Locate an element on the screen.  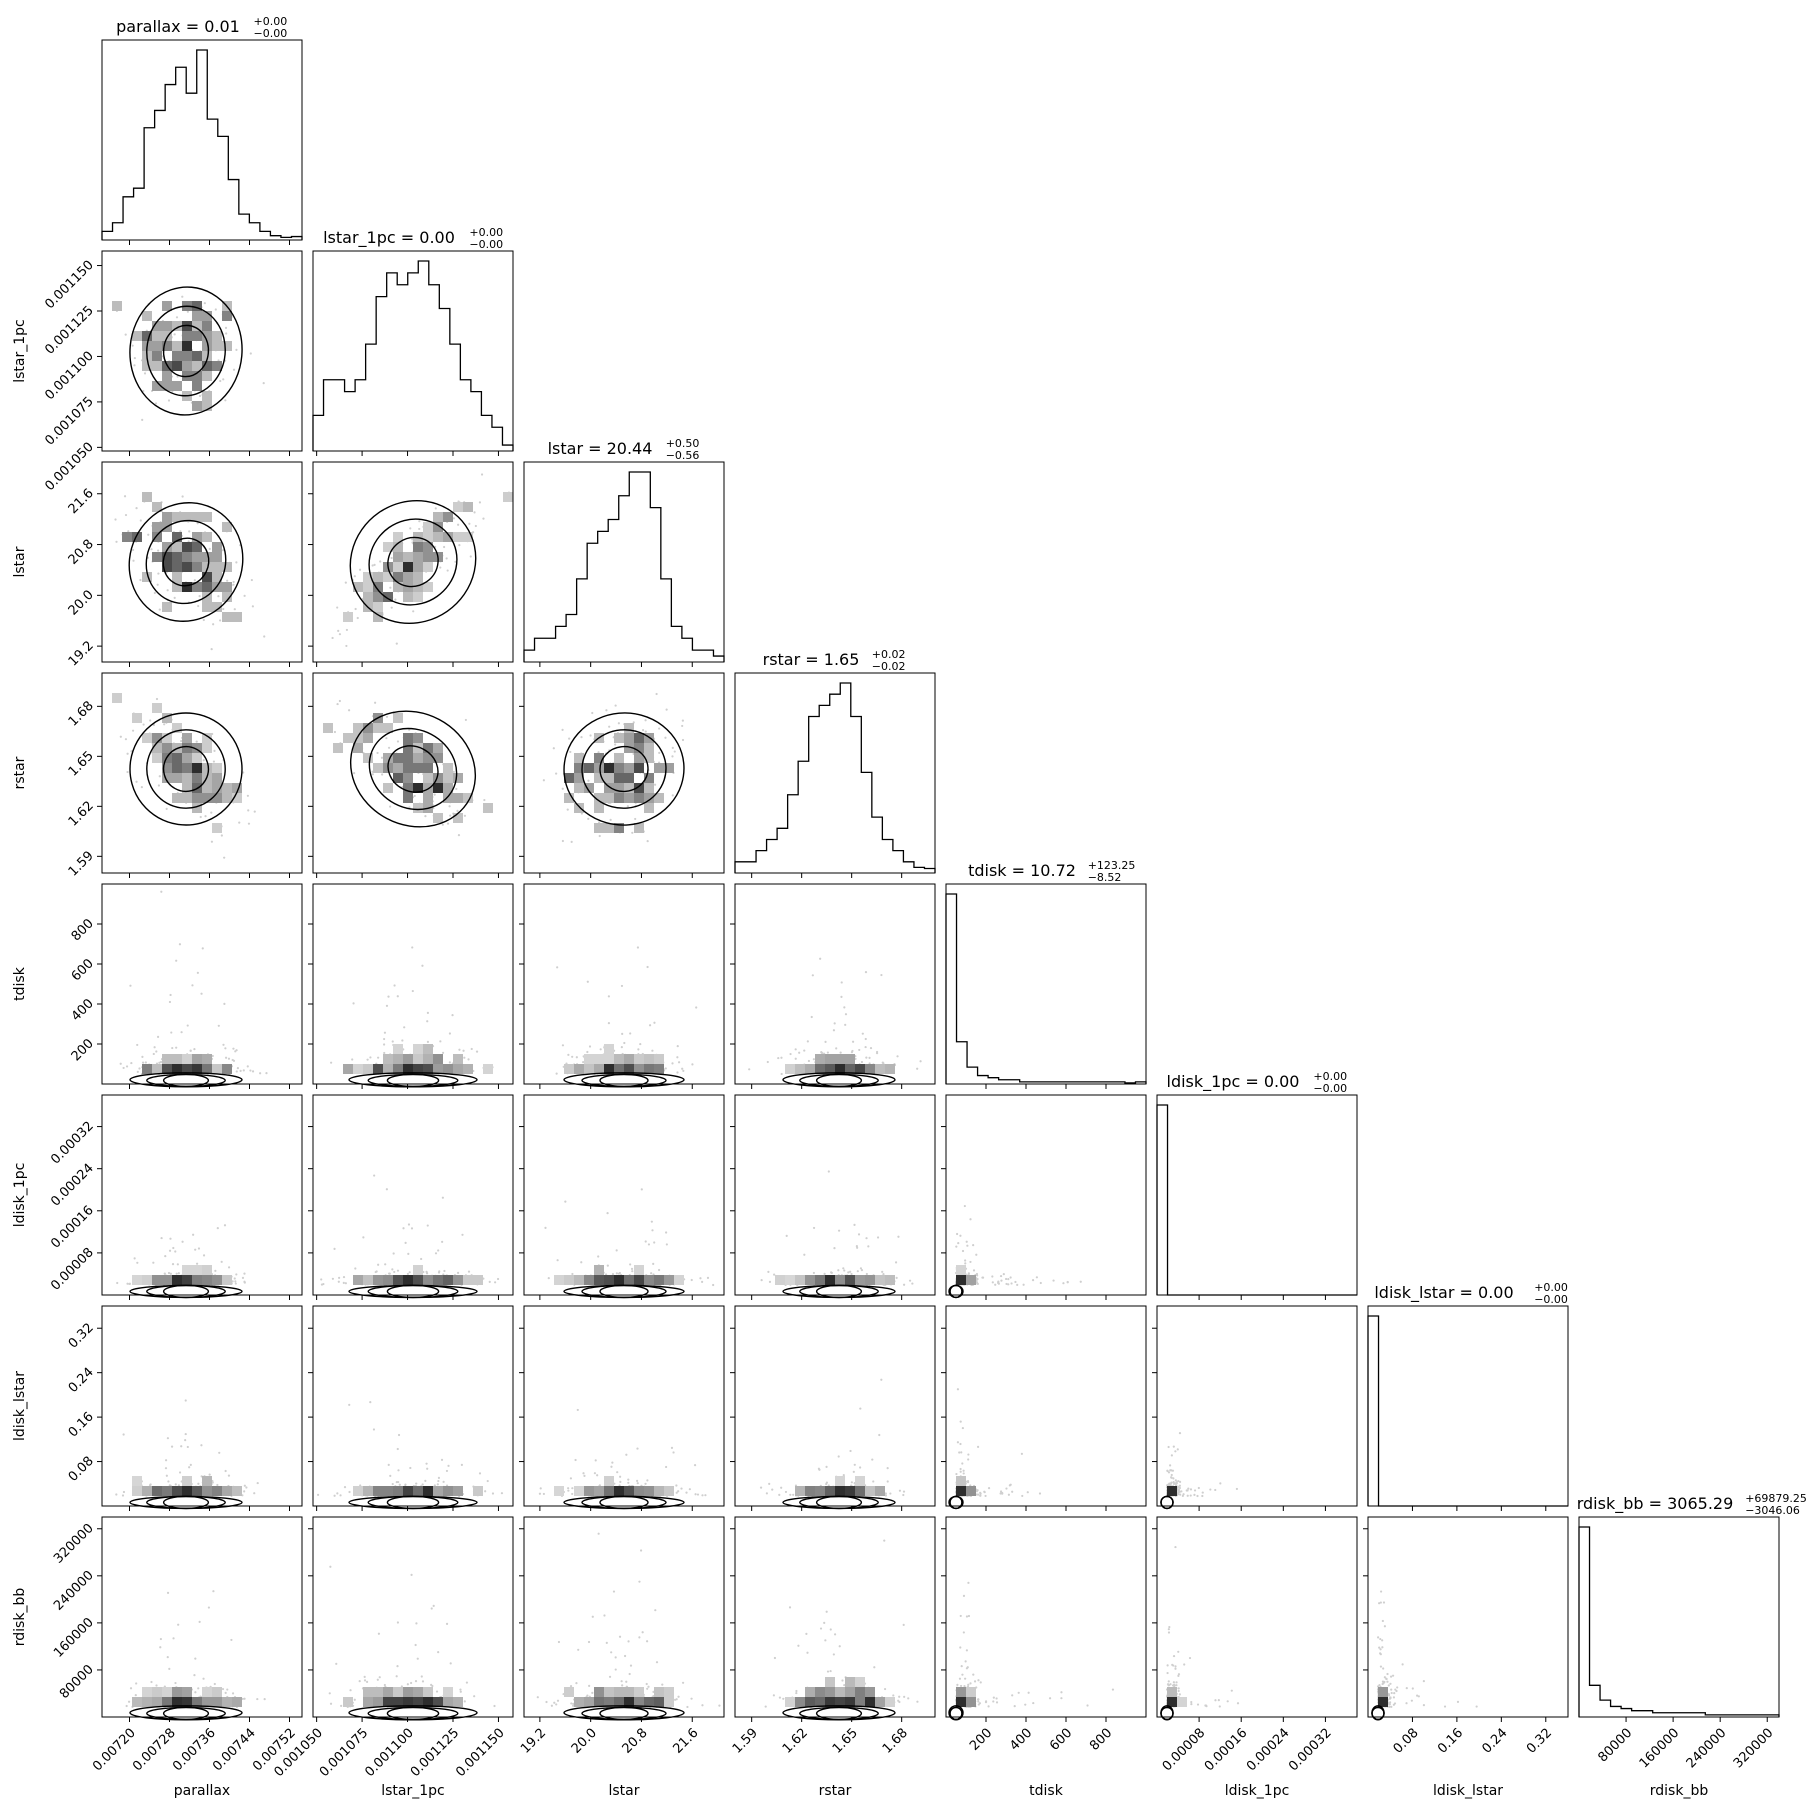
panel-lstar-vs-lstar_1pc is located at coordinates (411, 564).